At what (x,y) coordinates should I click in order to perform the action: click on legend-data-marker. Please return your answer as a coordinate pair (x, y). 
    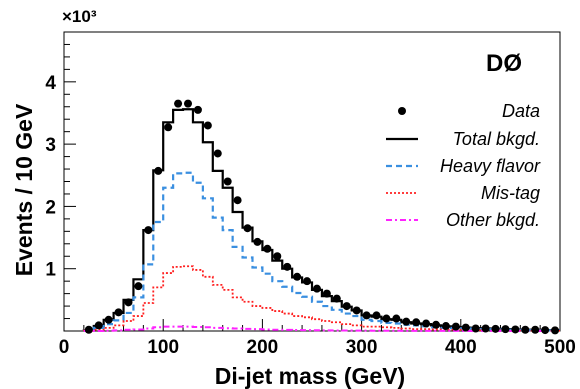
    Looking at the image, I should click on (402, 111).